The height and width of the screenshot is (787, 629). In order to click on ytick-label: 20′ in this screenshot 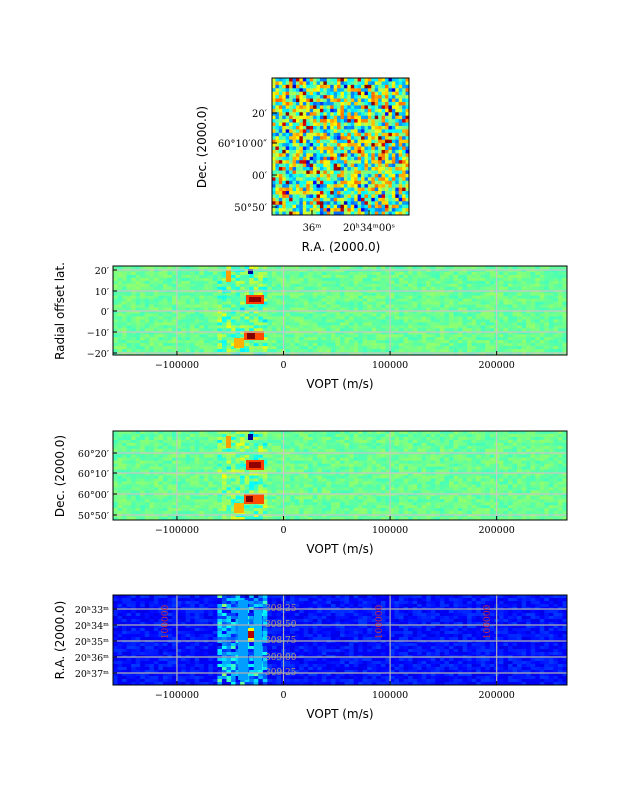, I will do `click(102, 271)`.